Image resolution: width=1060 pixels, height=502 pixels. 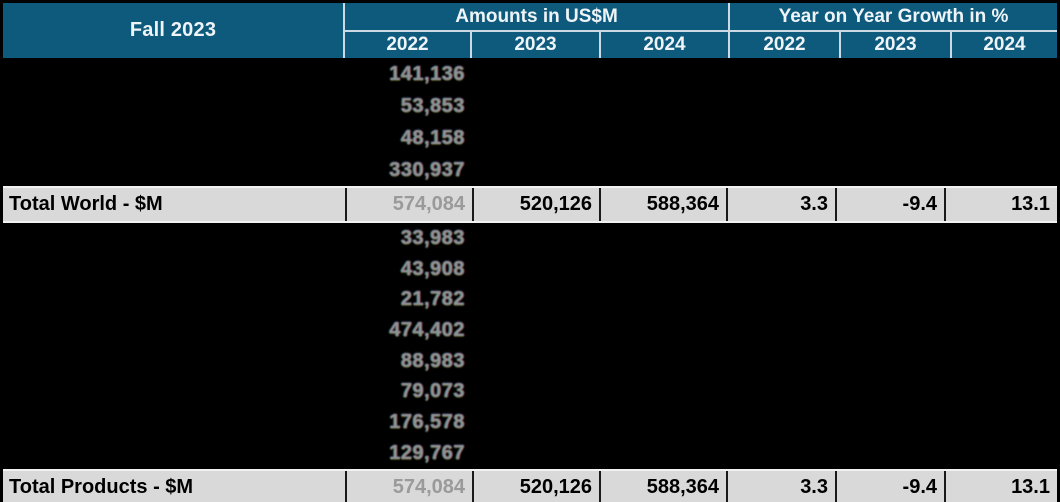 What do you see at coordinates (432, 360) in the screenshot?
I see `amount-2022-cell: 88,983` at bounding box center [432, 360].